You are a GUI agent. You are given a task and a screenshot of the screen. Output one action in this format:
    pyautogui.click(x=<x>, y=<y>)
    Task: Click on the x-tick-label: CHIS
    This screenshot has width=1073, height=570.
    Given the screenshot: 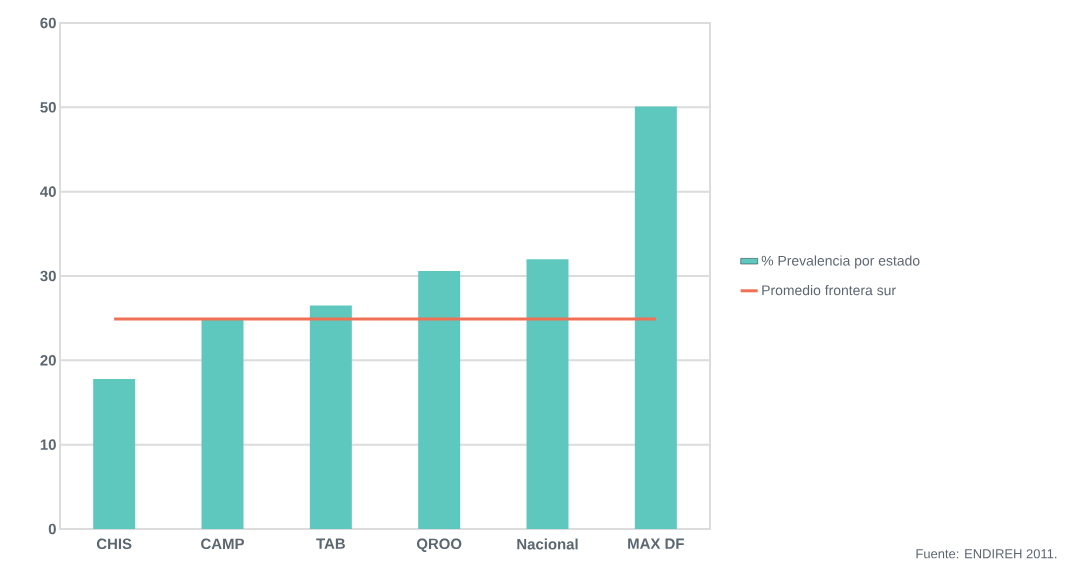 What is the action you would take?
    pyautogui.click(x=114, y=544)
    